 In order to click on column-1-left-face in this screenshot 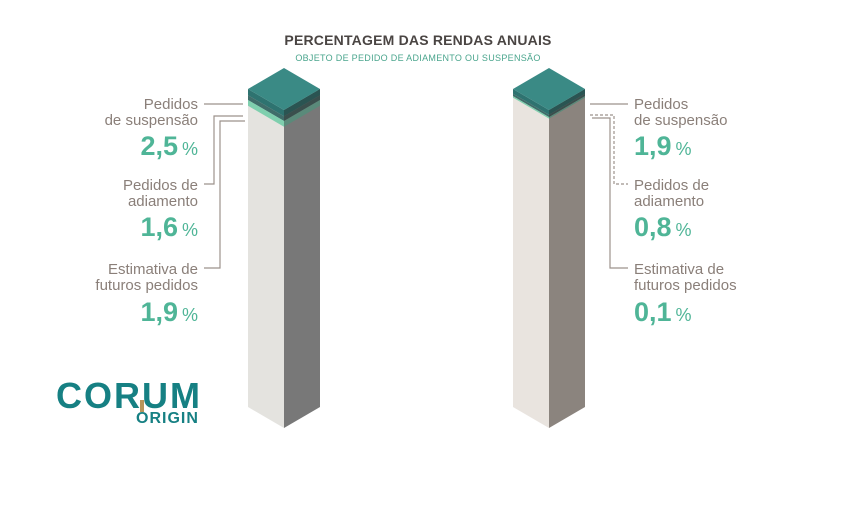, I will do `click(531, 258)`.